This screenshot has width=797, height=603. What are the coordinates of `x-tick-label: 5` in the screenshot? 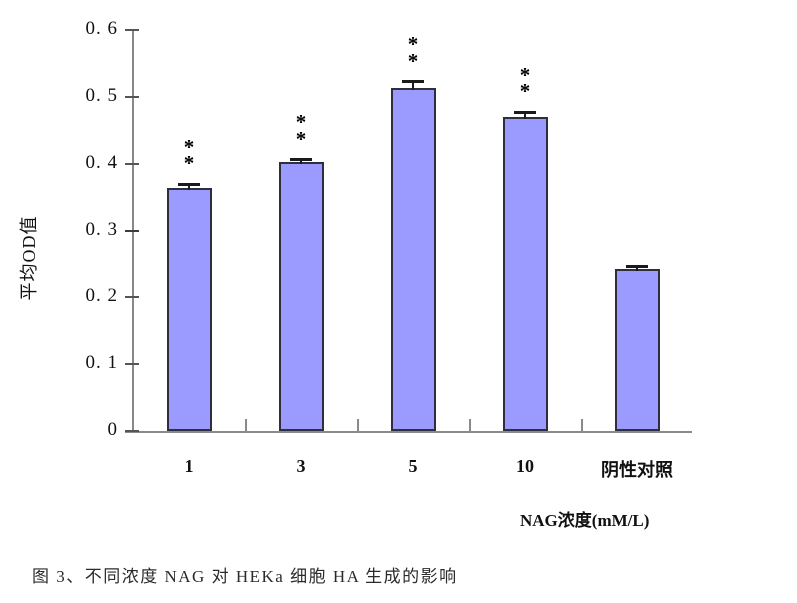 It's located at (413, 466).